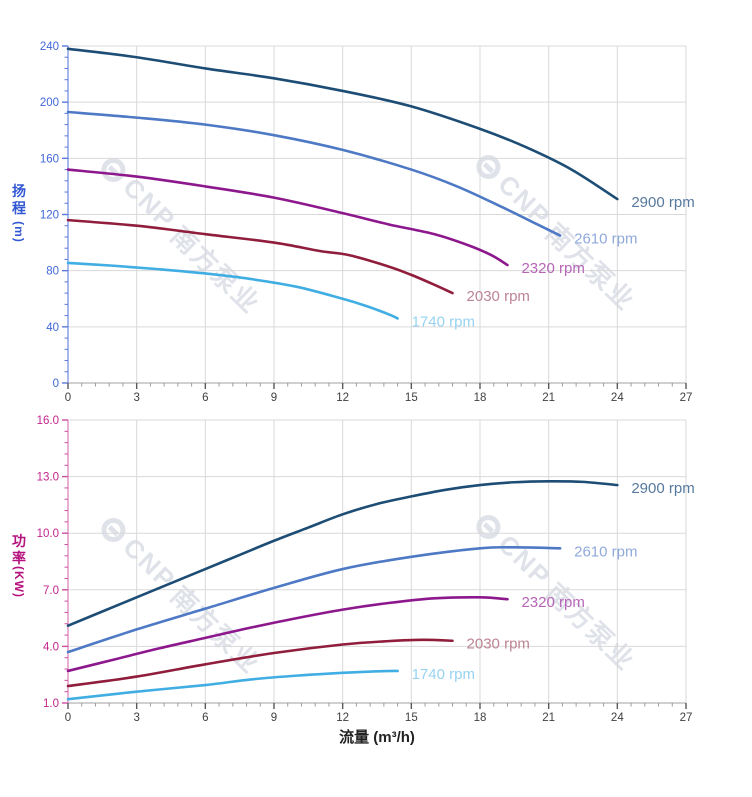  I want to click on head-axis-title-char: 扬, so click(19, 191).